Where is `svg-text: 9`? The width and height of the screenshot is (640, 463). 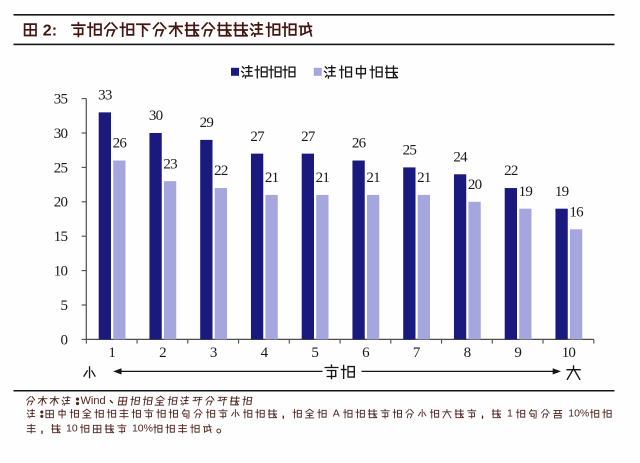 svg-text: 9 is located at coordinates (517, 353).